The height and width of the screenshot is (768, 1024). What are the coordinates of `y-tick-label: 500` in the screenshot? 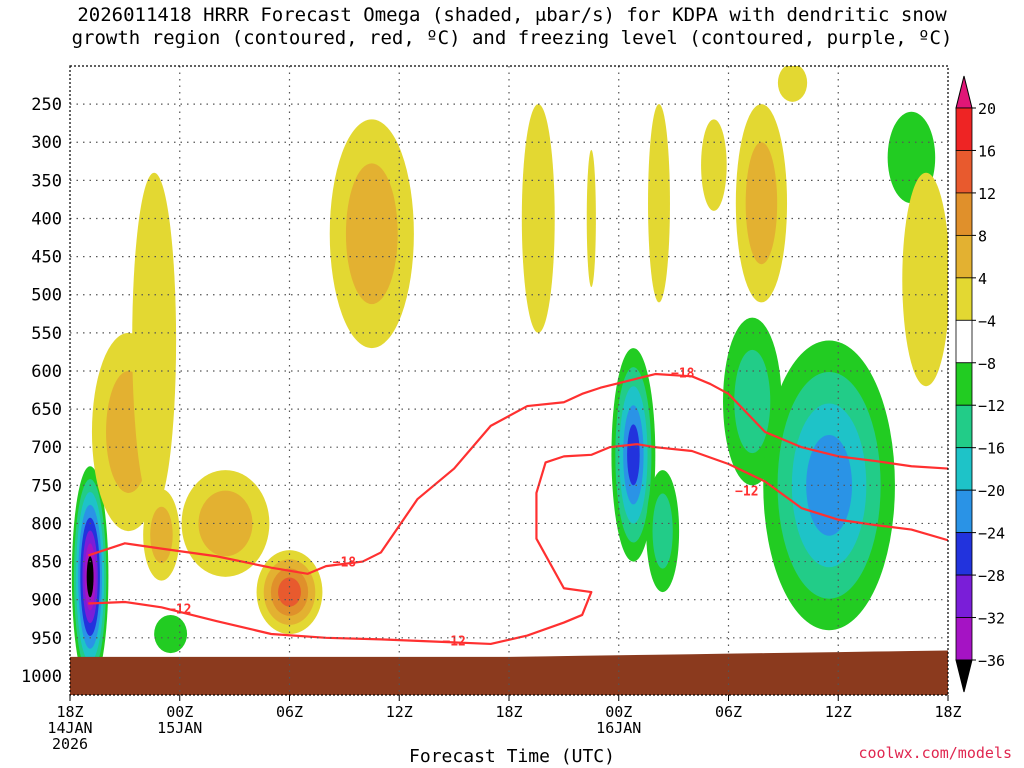 It's located at (46, 296).